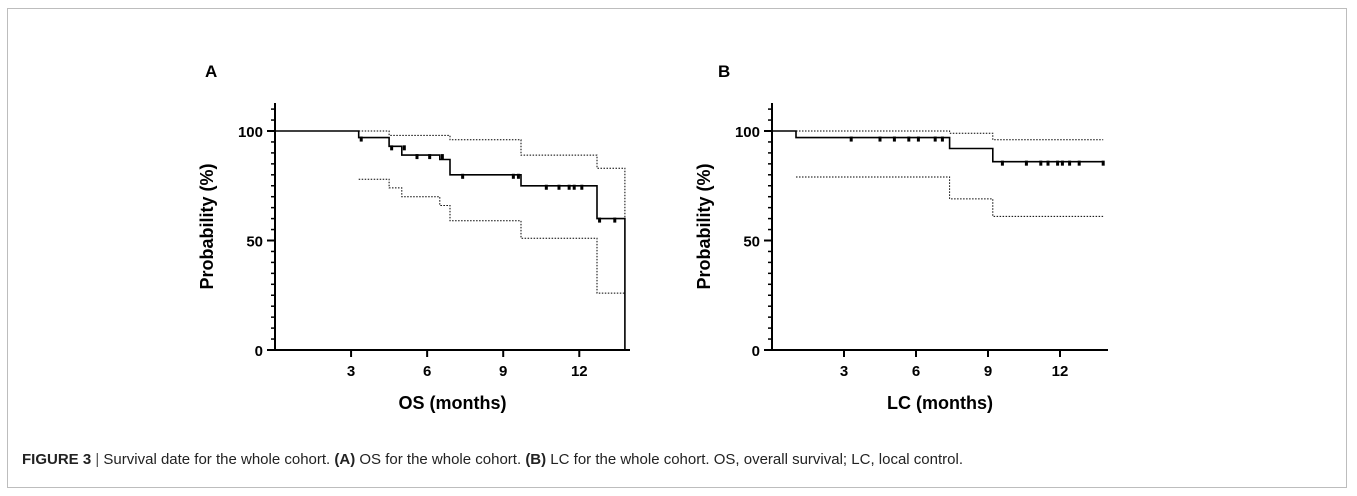 This screenshot has height=496, width=1357. What do you see at coordinates (207, 226) in the screenshot?
I see `panel-a-y-axis-label: Probability (%)` at bounding box center [207, 226].